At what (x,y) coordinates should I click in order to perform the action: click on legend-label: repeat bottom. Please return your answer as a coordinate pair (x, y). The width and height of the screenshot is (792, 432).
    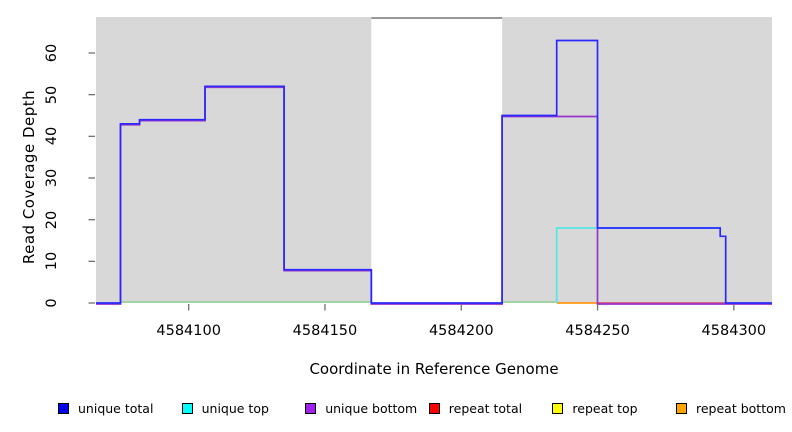
    Looking at the image, I should click on (741, 408).